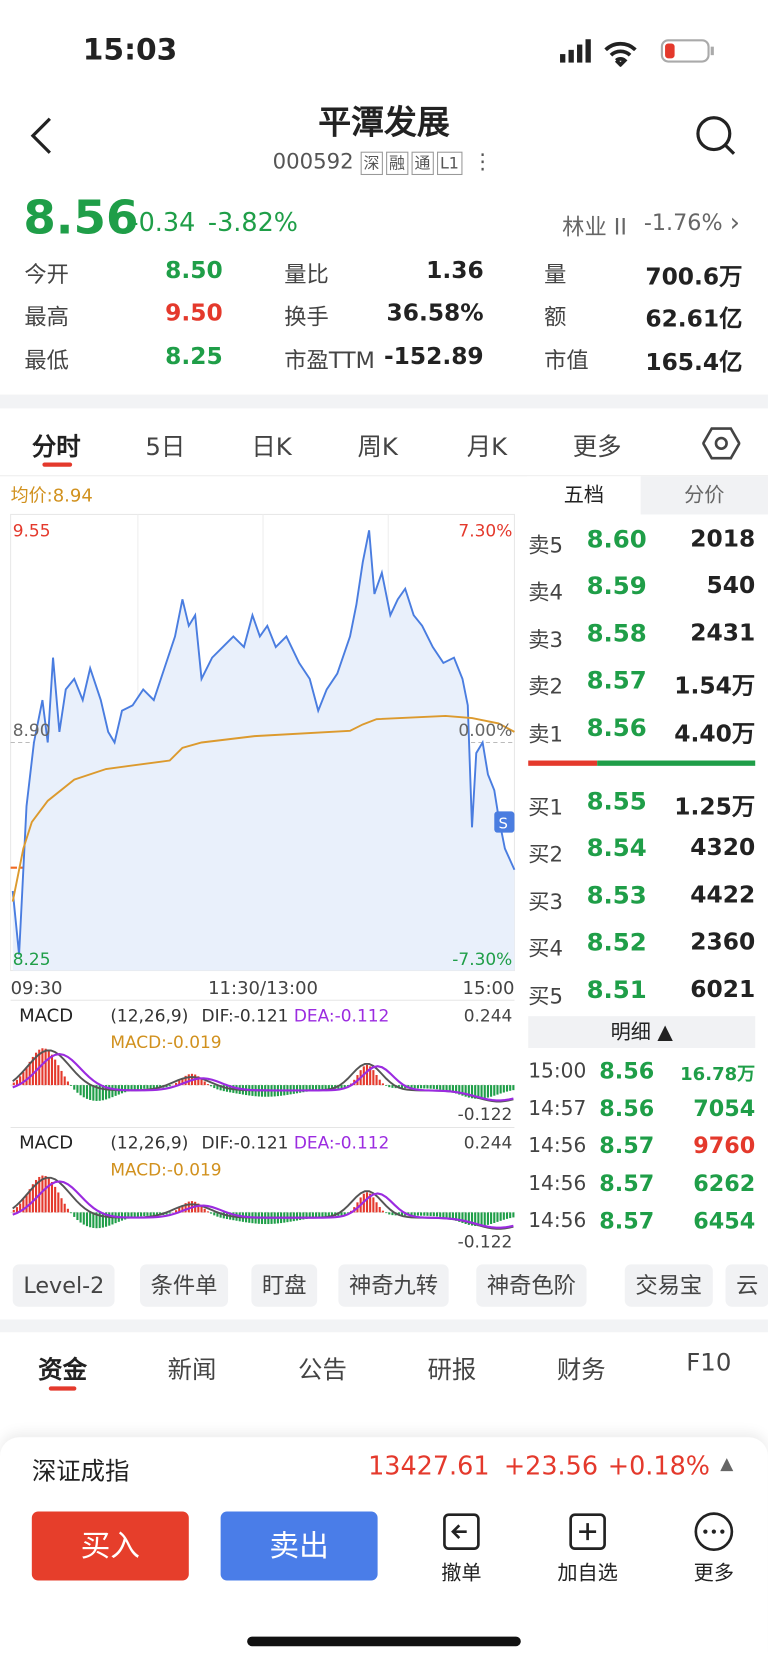  What do you see at coordinates (46, 274) in the screenshot?
I see `stat-label: 今开` at bounding box center [46, 274].